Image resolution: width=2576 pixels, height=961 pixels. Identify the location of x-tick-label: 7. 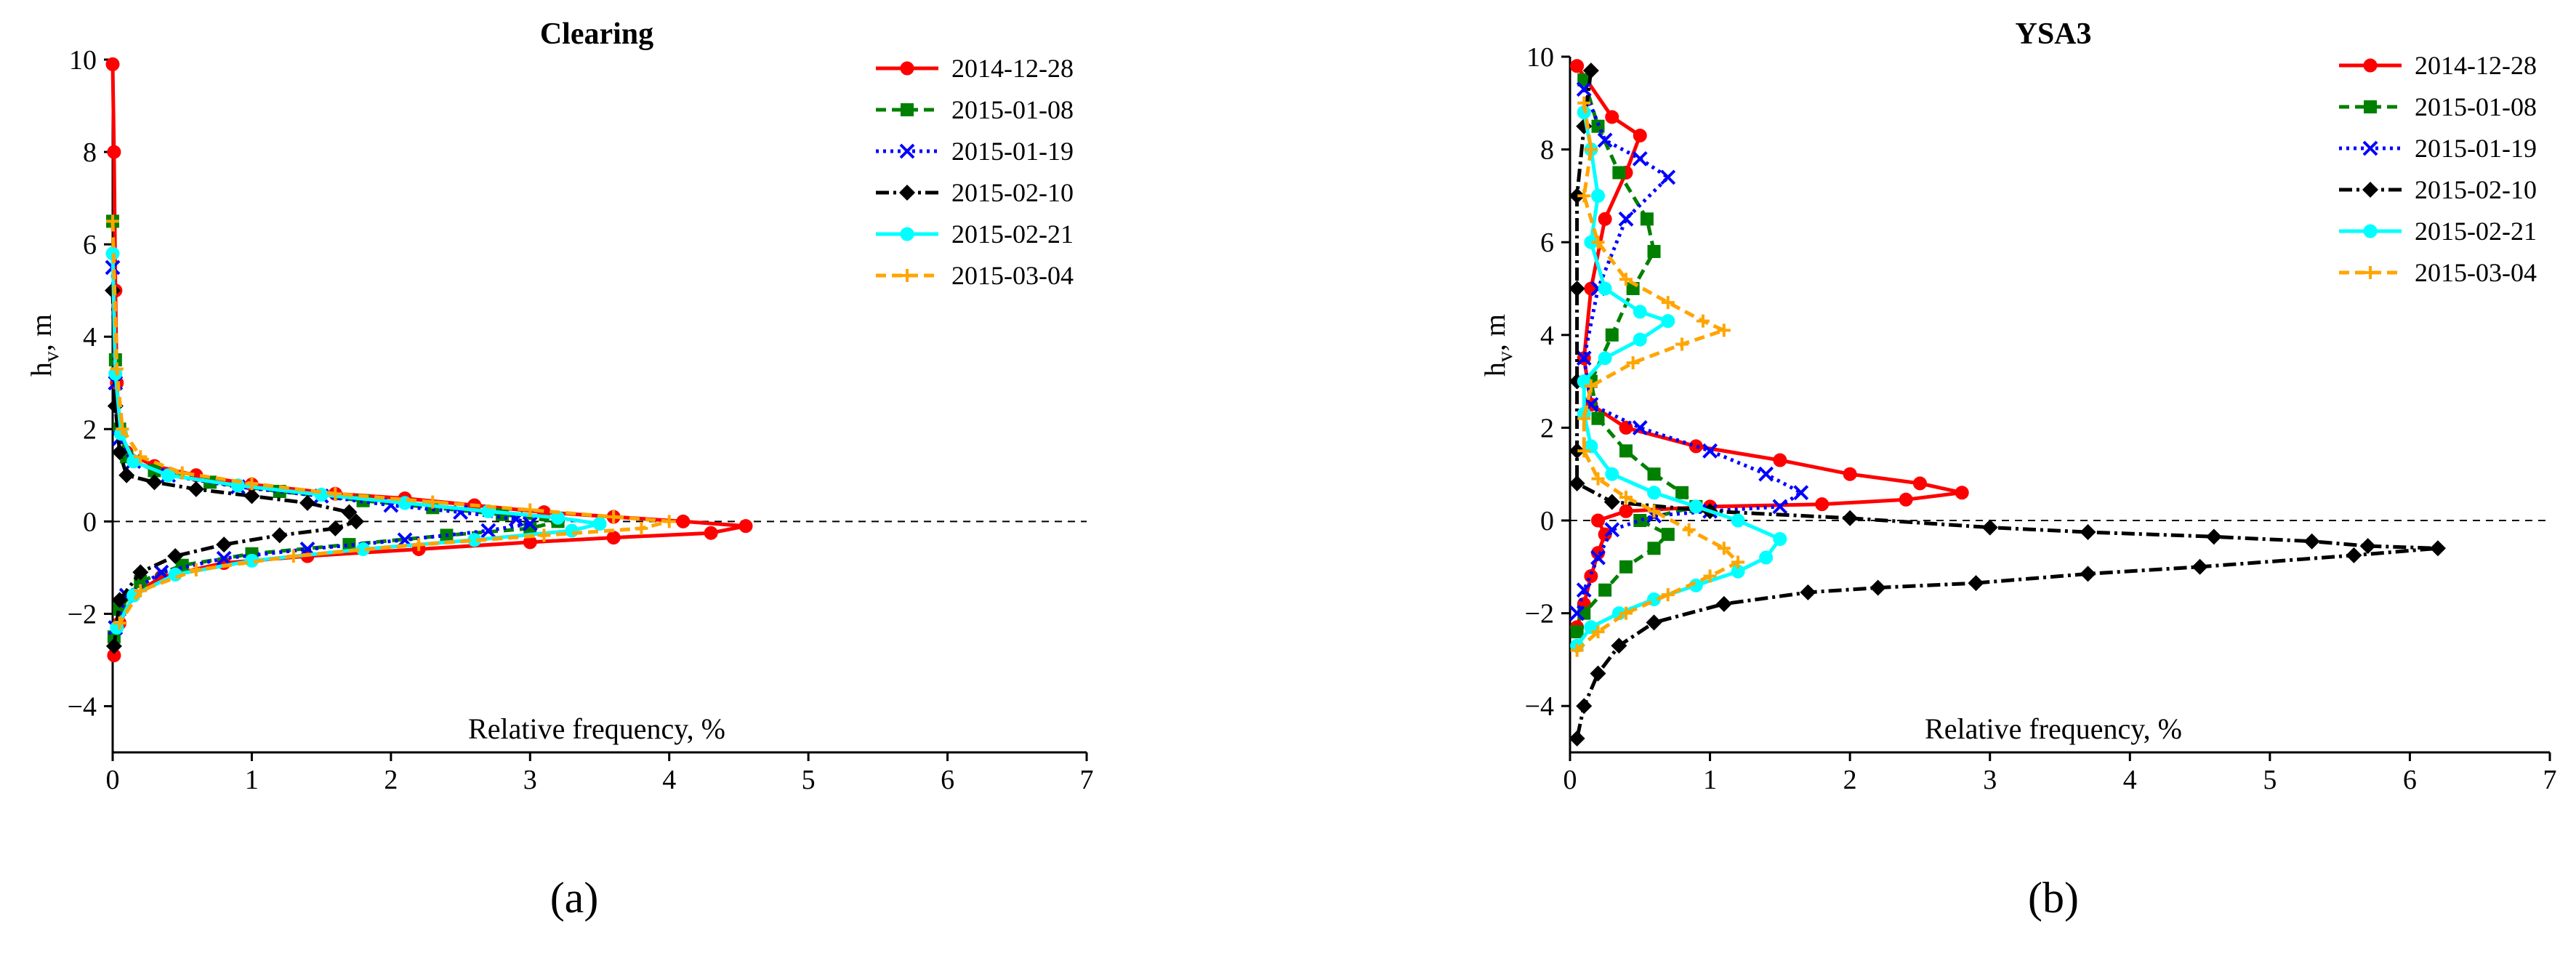
(1087, 780).